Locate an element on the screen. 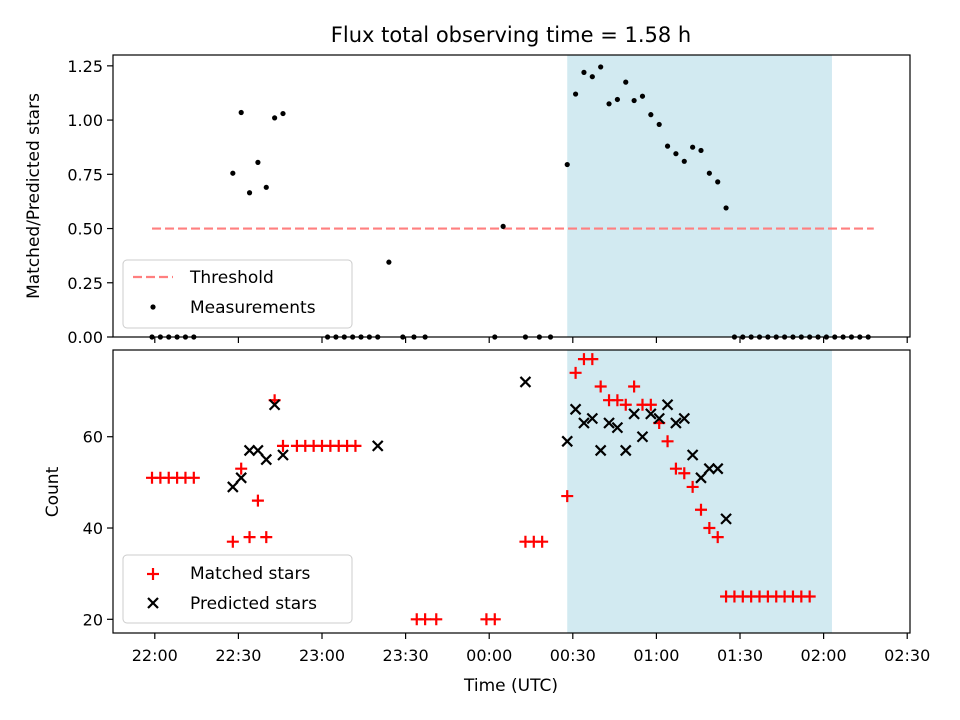 This screenshot has height=720, width=960. legend-matched-swatch is located at coordinates (153, 574).